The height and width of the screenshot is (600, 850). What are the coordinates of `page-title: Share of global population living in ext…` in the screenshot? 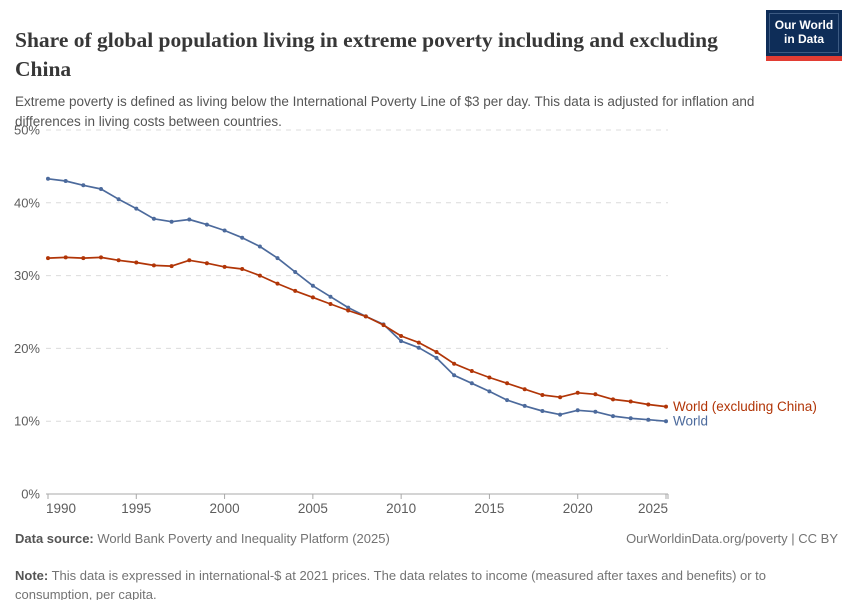 It's located at (366, 54).